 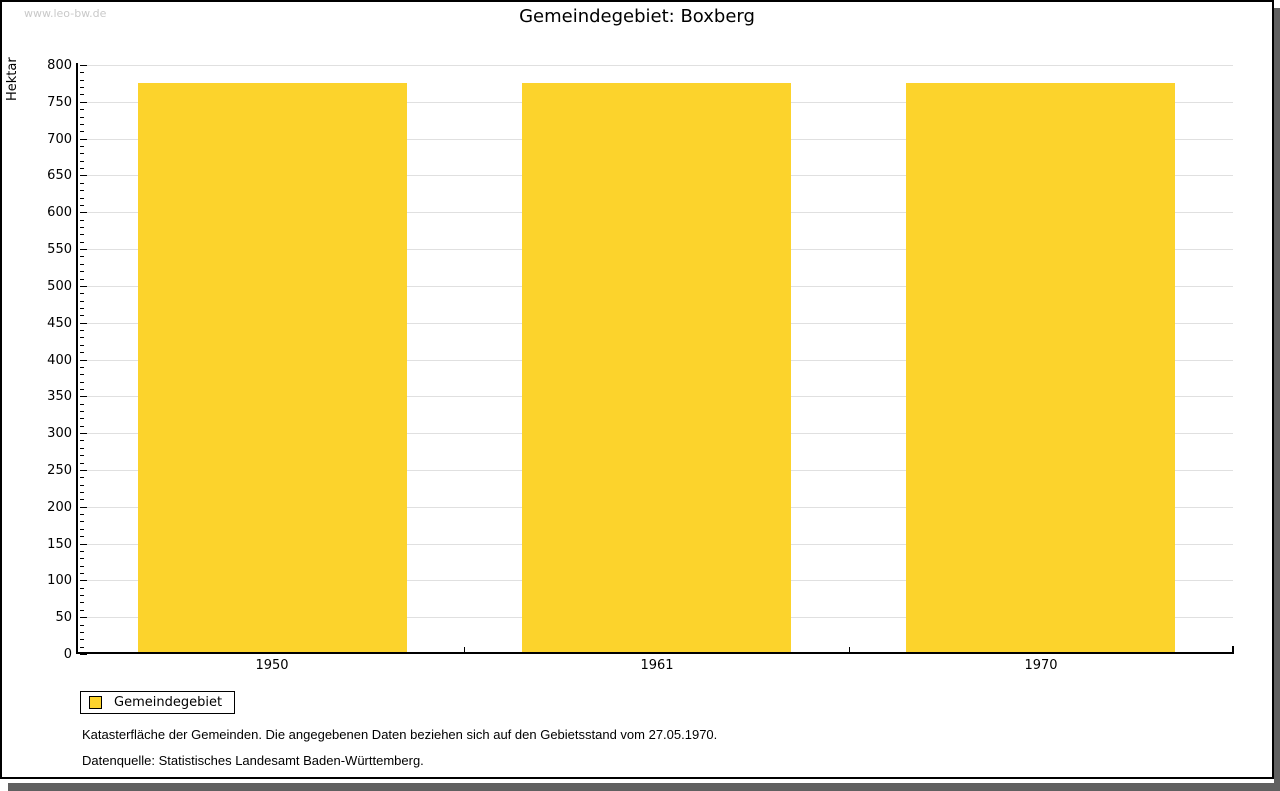 I want to click on y-tick-label: 400, so click(x=59, y=360).